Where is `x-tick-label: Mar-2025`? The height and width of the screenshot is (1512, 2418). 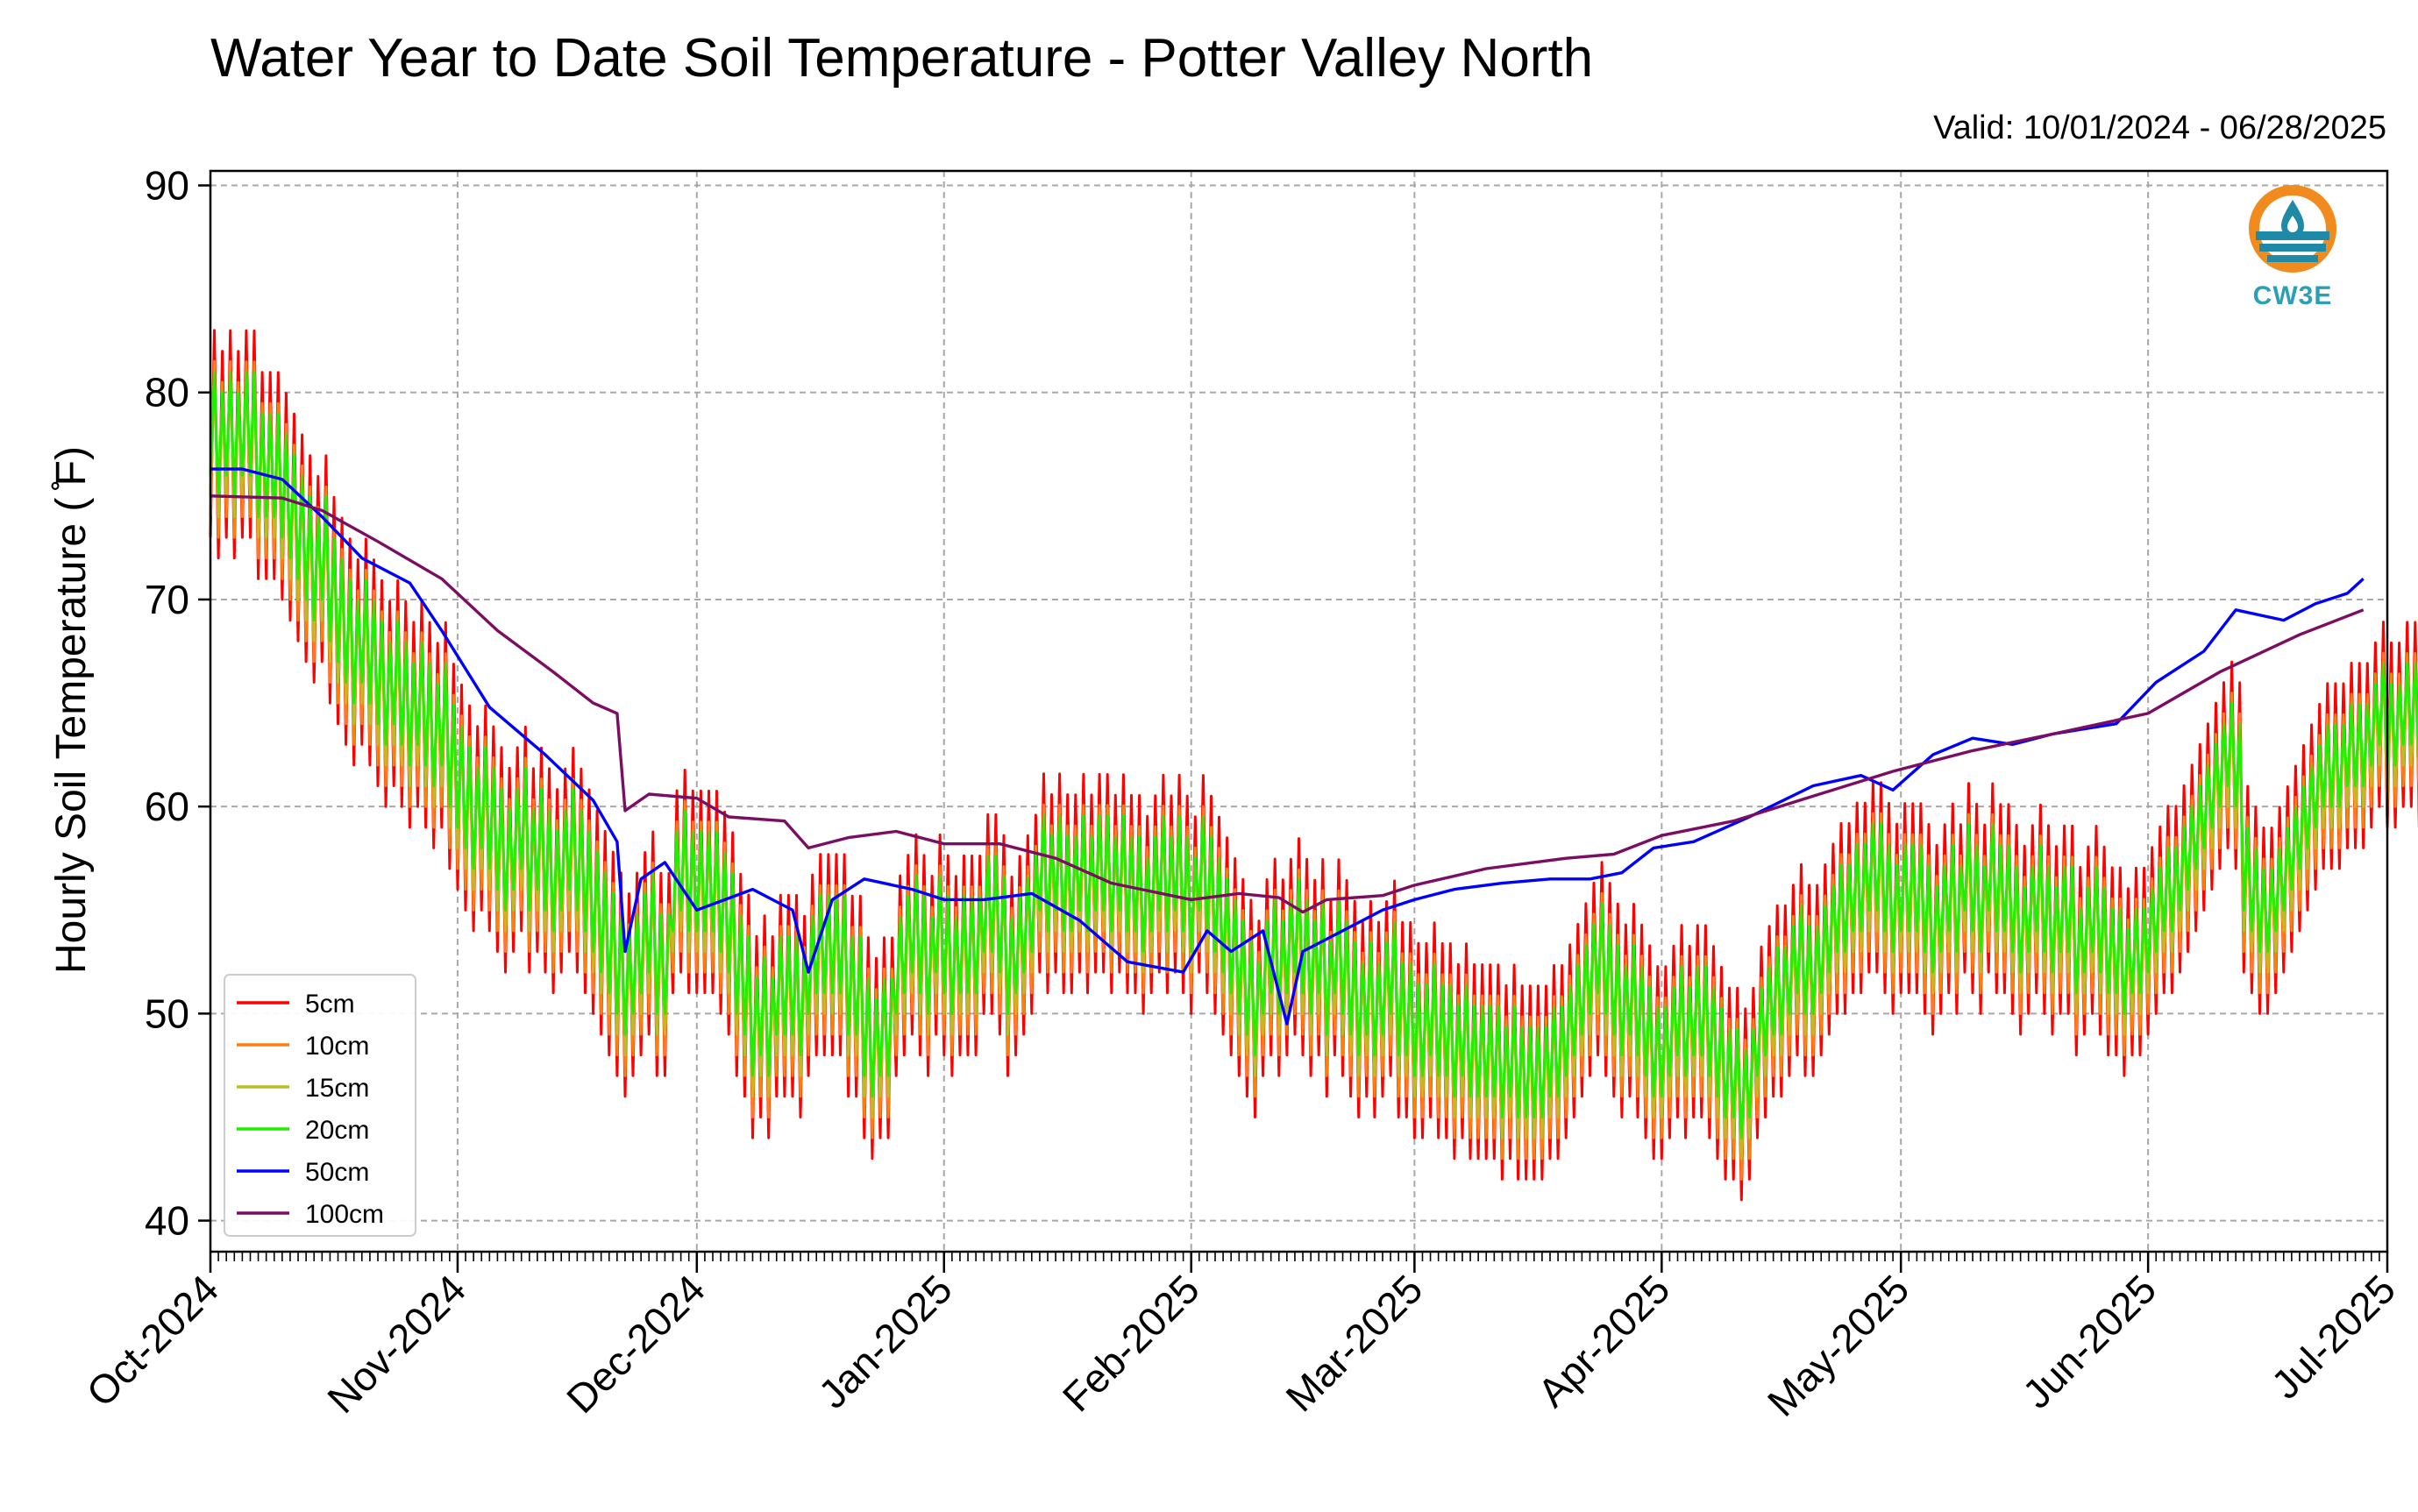 x-tick-label: Mar-2025 is located at coordinates (1354, 1343).